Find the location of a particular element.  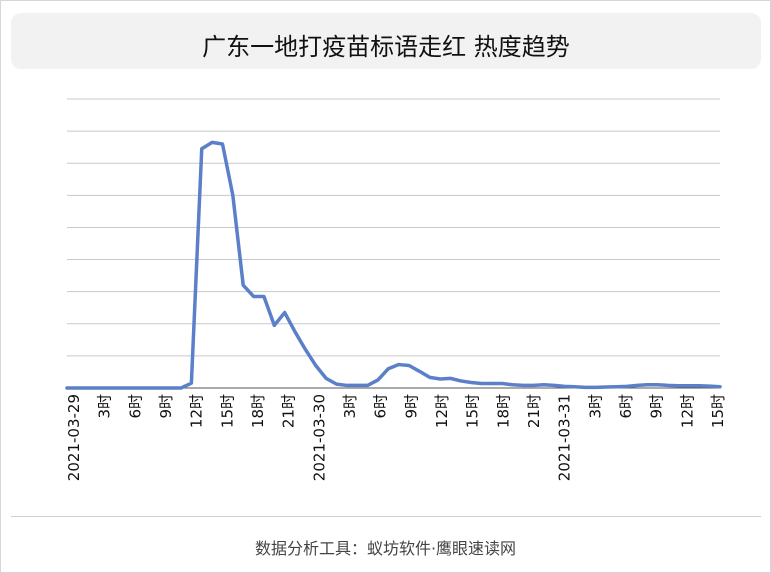

title-bar: 广东一地打疫苗标语走红 热度趋势 is located at coordinates (386, 41).